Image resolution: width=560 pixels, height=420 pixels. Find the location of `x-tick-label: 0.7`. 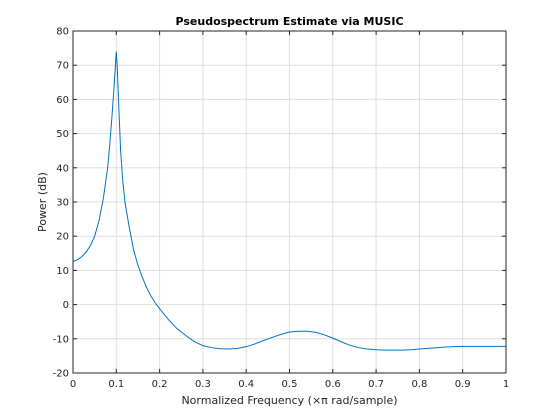

x-tick-label: 0.7 is located at coordinates (376, 384).